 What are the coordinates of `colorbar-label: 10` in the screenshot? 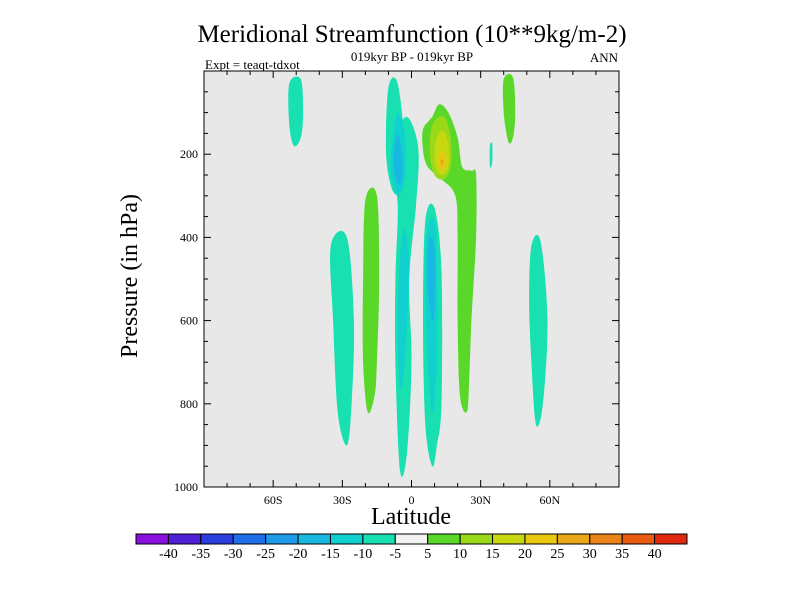 It's located at (460, 554).